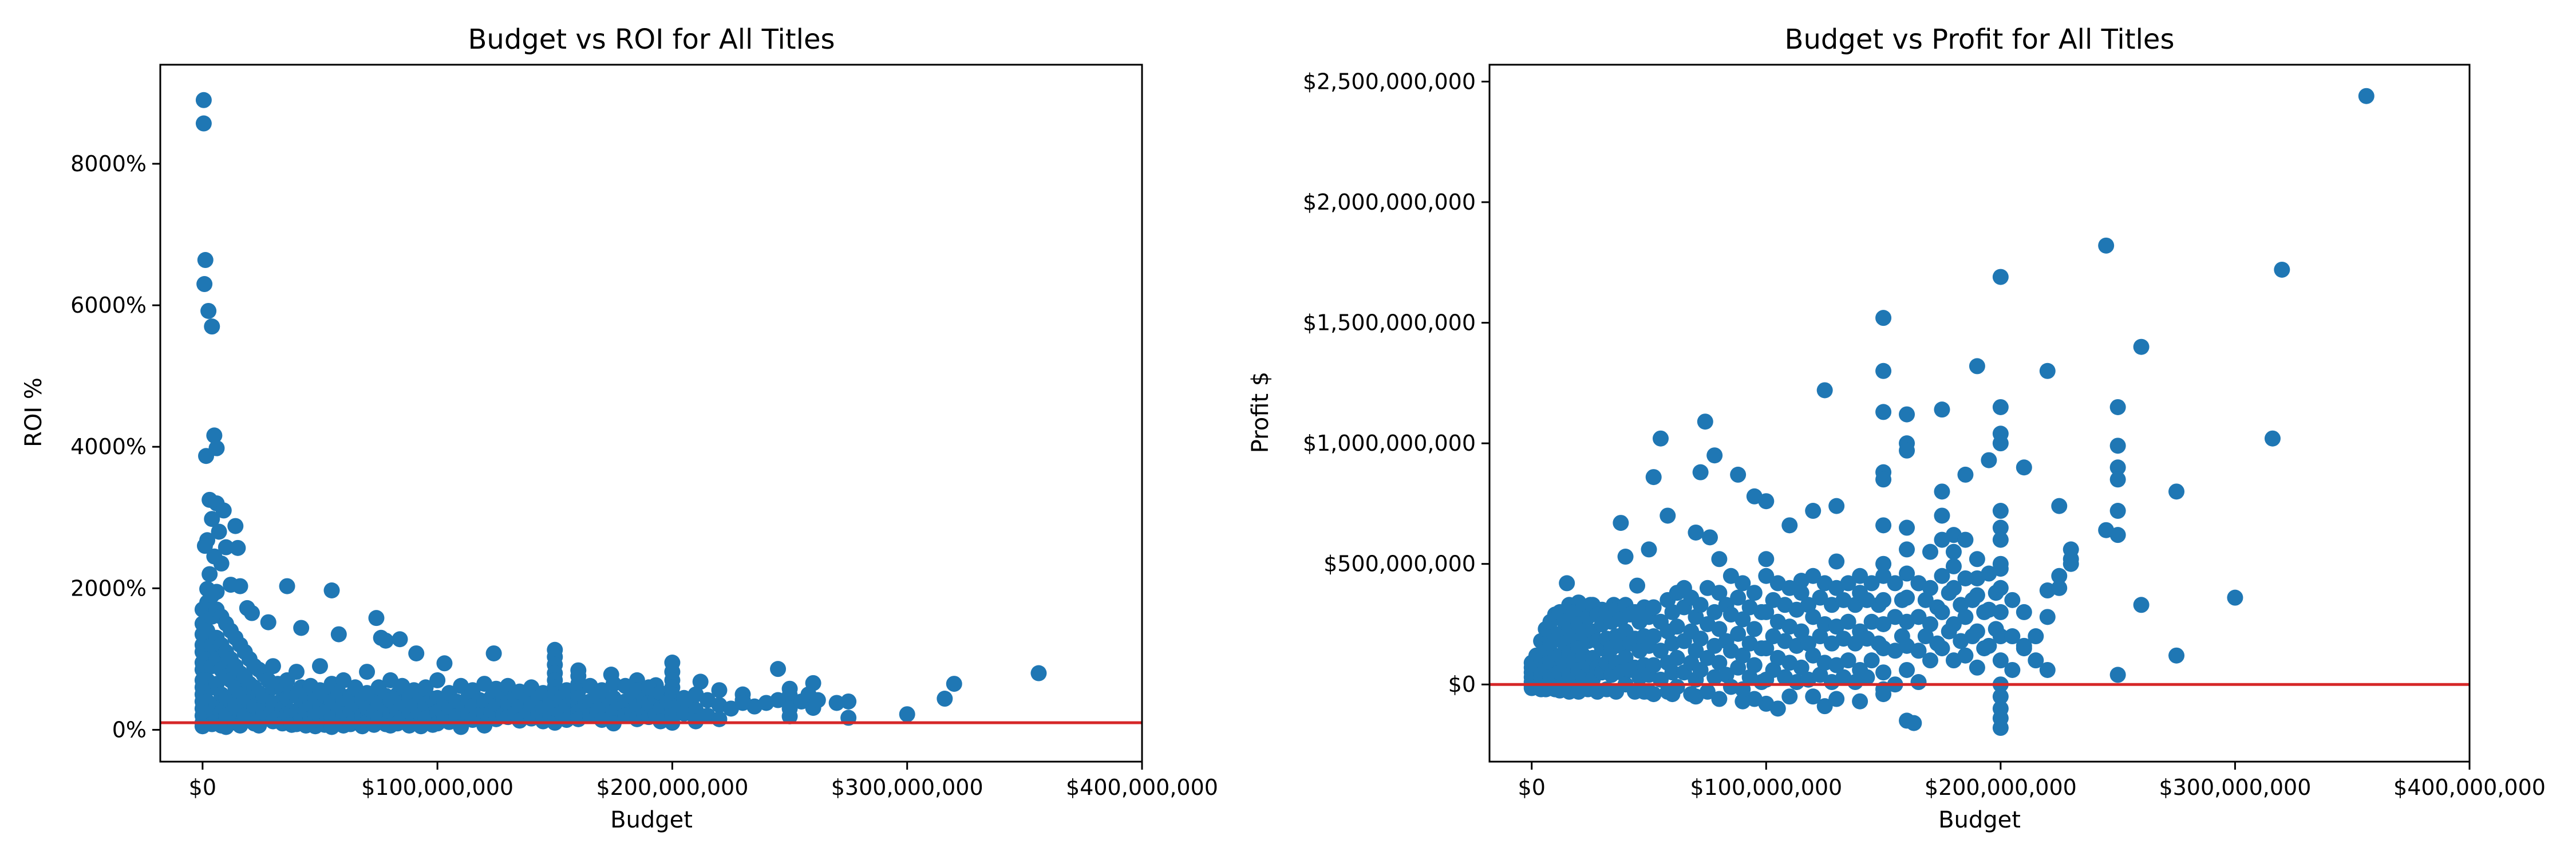 This screenshot has height=859, width=2576. Describe the element at coordinates (1400, 564) in the screenshot. I see `y-tick-label: $500,000,000` at that location.